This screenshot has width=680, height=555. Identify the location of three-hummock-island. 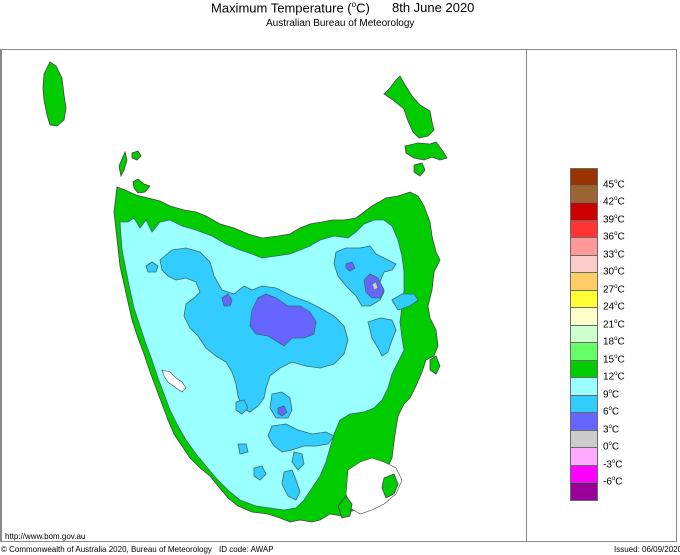
(136, 155).